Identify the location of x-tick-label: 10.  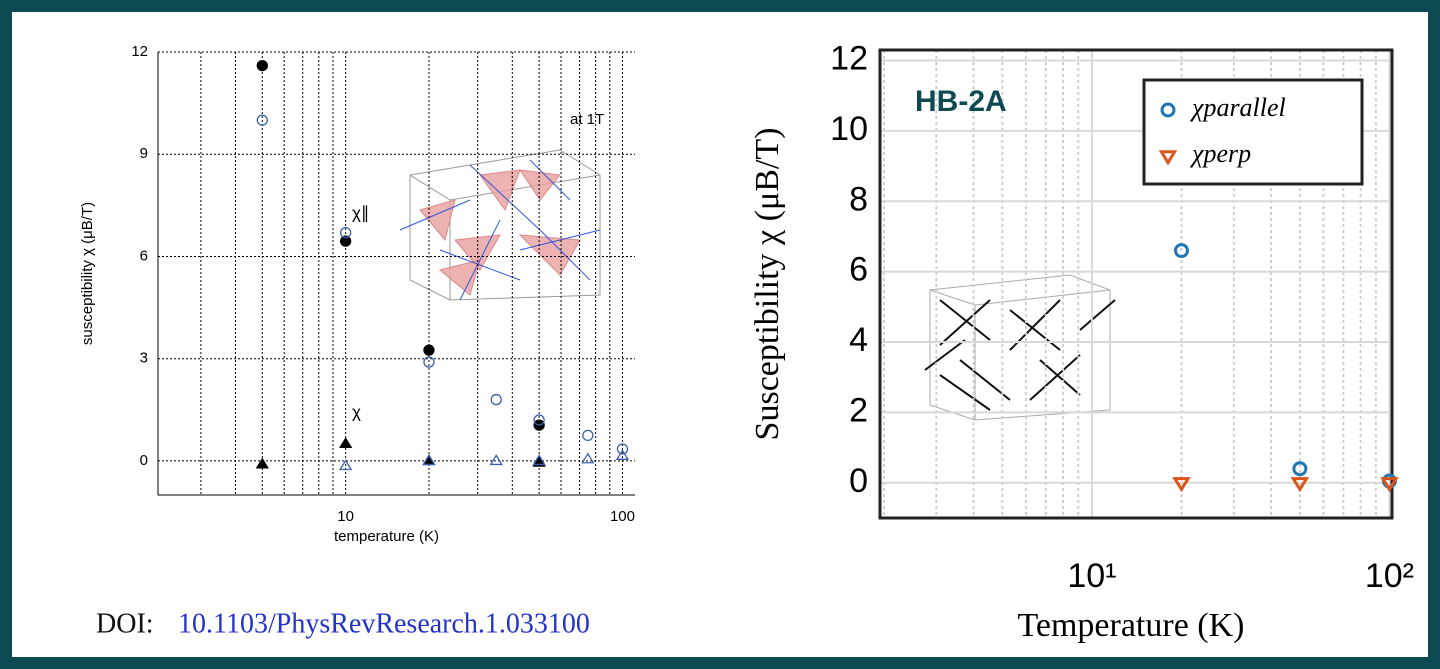
(345, 516).